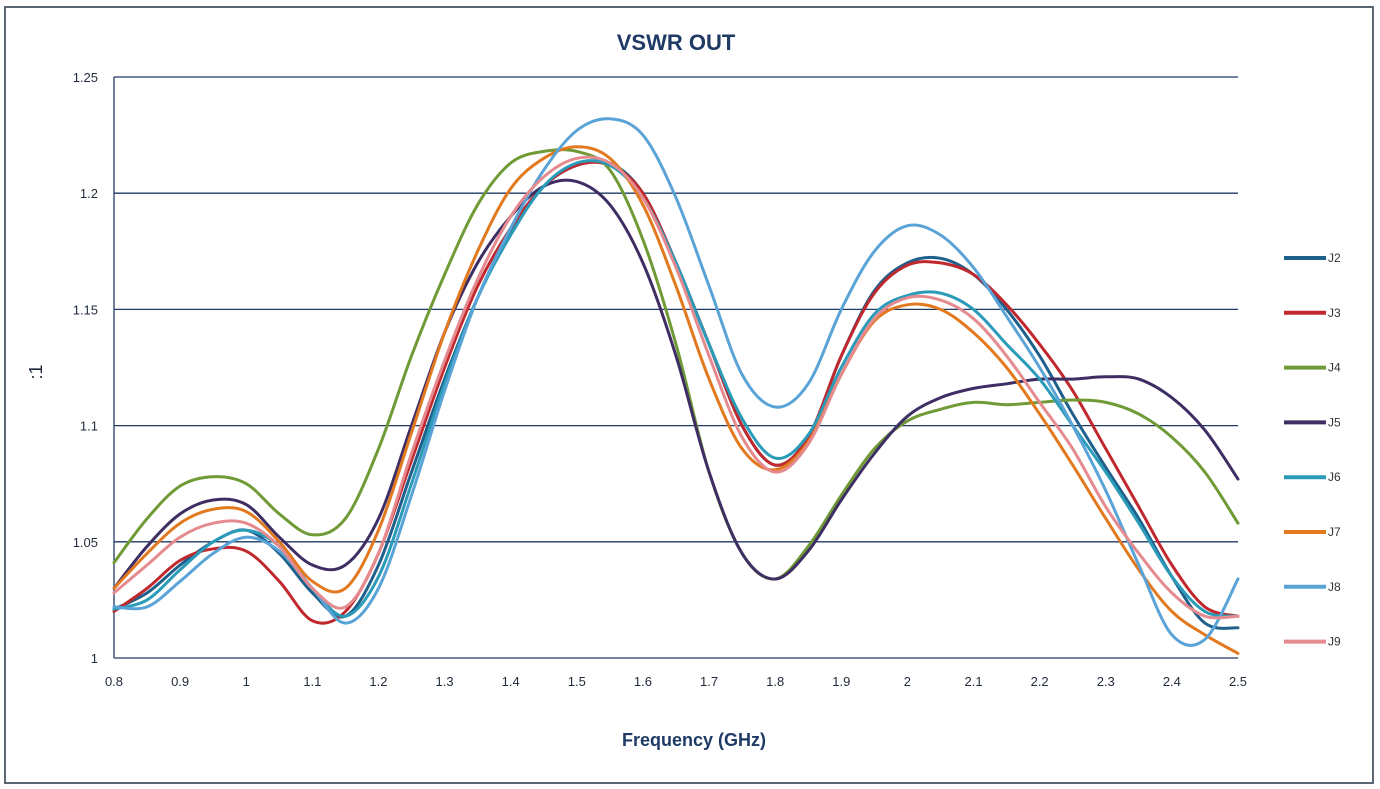  I want to click on y-tick-label-1: 1.05, so click(85, 542).